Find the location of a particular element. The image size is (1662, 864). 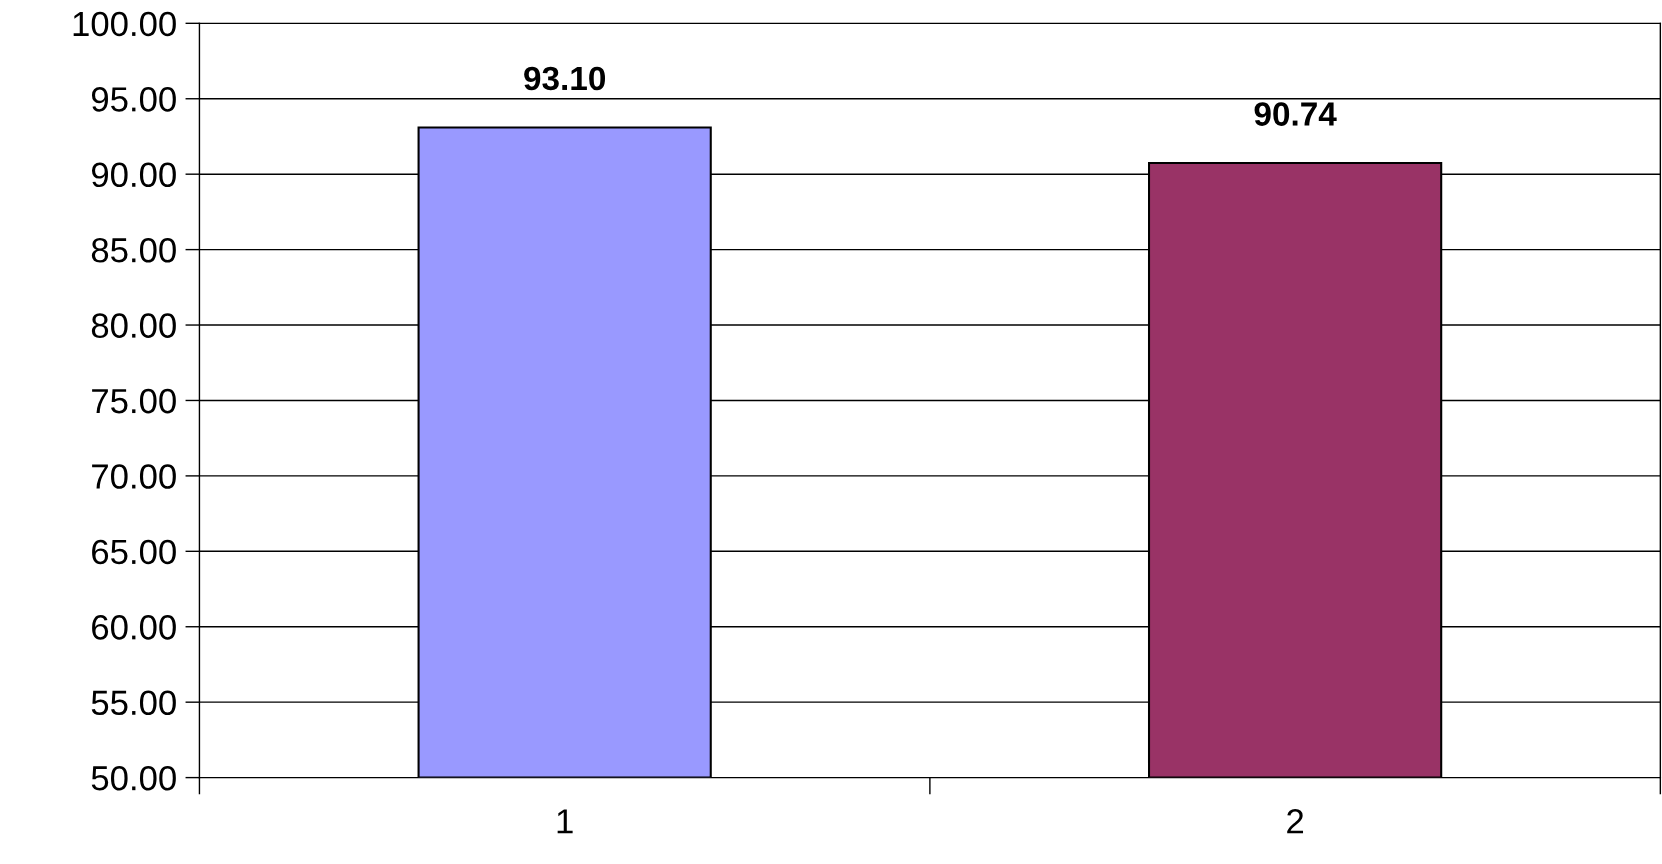

y-tick-label: 90.00 is located at coordinates (133, 175).